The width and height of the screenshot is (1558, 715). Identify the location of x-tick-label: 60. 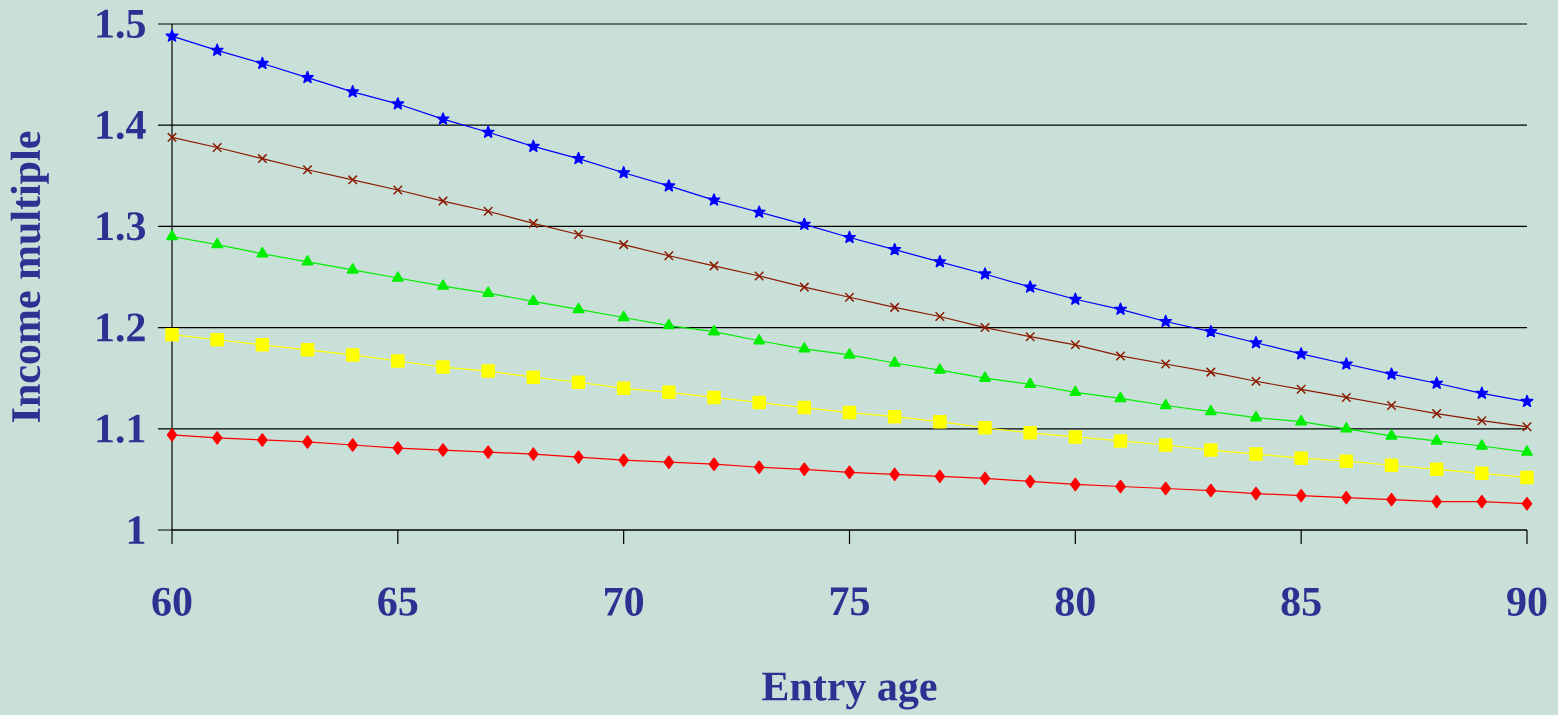
(172, 601).